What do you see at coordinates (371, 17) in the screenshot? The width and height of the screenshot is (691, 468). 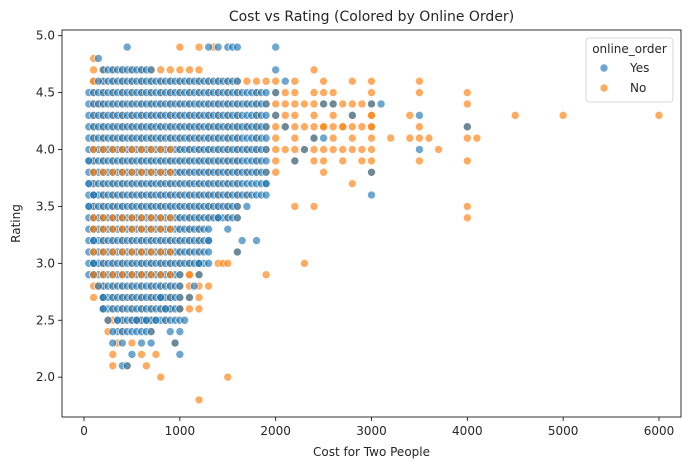 I see `chart-title: Cost vs Rating (Colored by Online Order)` at bounding box center [371, 17].